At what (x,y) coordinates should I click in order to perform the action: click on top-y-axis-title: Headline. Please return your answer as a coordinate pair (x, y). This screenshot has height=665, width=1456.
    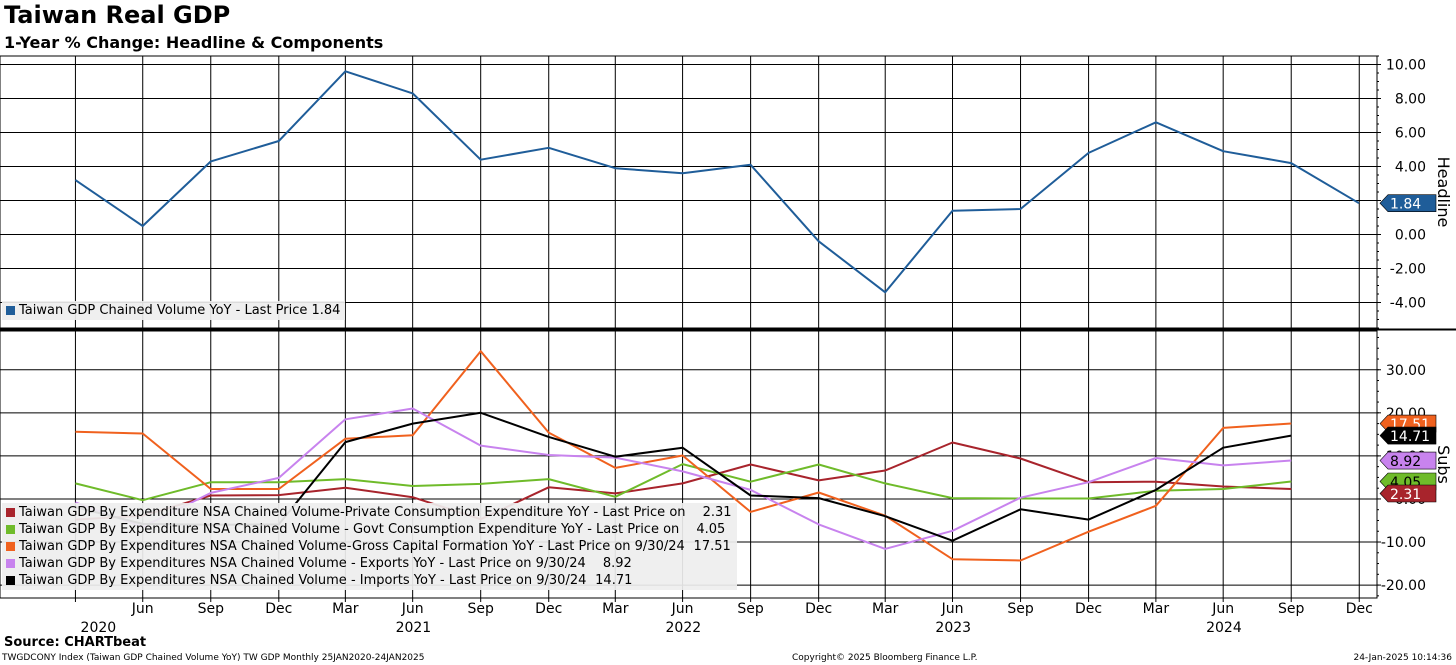
    Looking at the image, I should click on (1443, 192).